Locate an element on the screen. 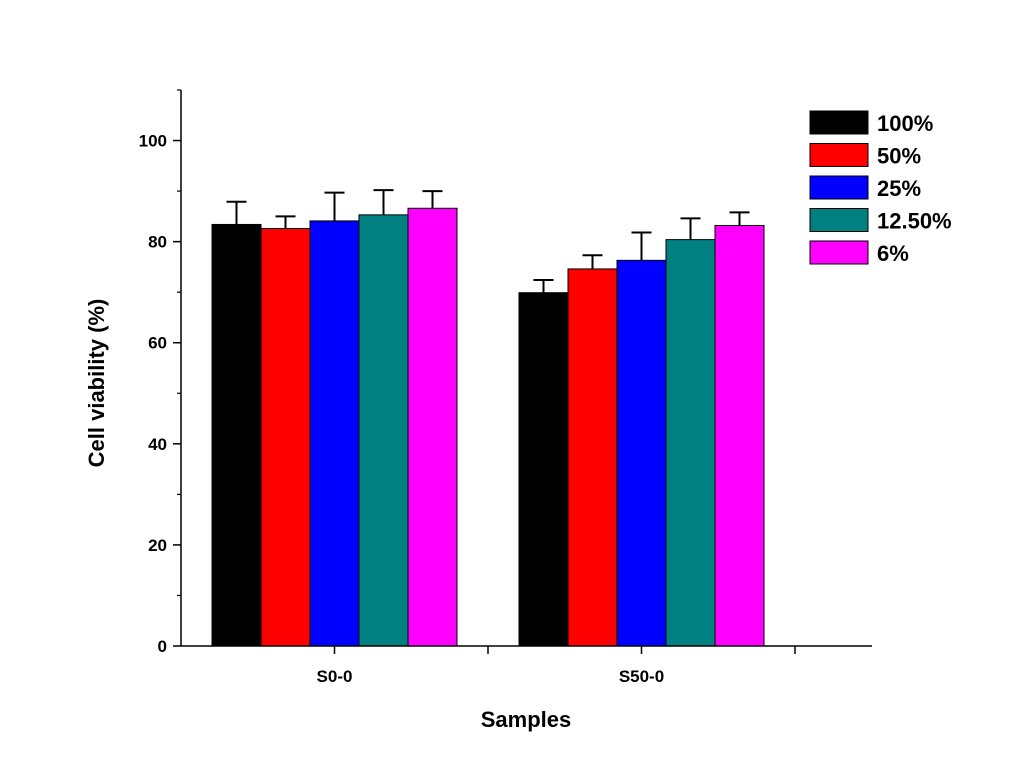 The width and height of the screenshot is (1012, 774). legend-label-6: 6% is located at coordinates (893, 253).